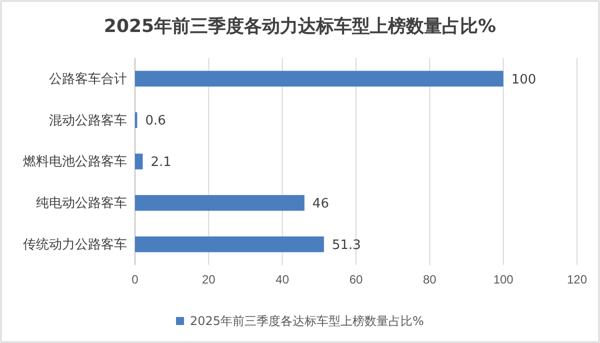 The image size is (600, 343). I want to click on data-label: 51.3, so click(346, 245).